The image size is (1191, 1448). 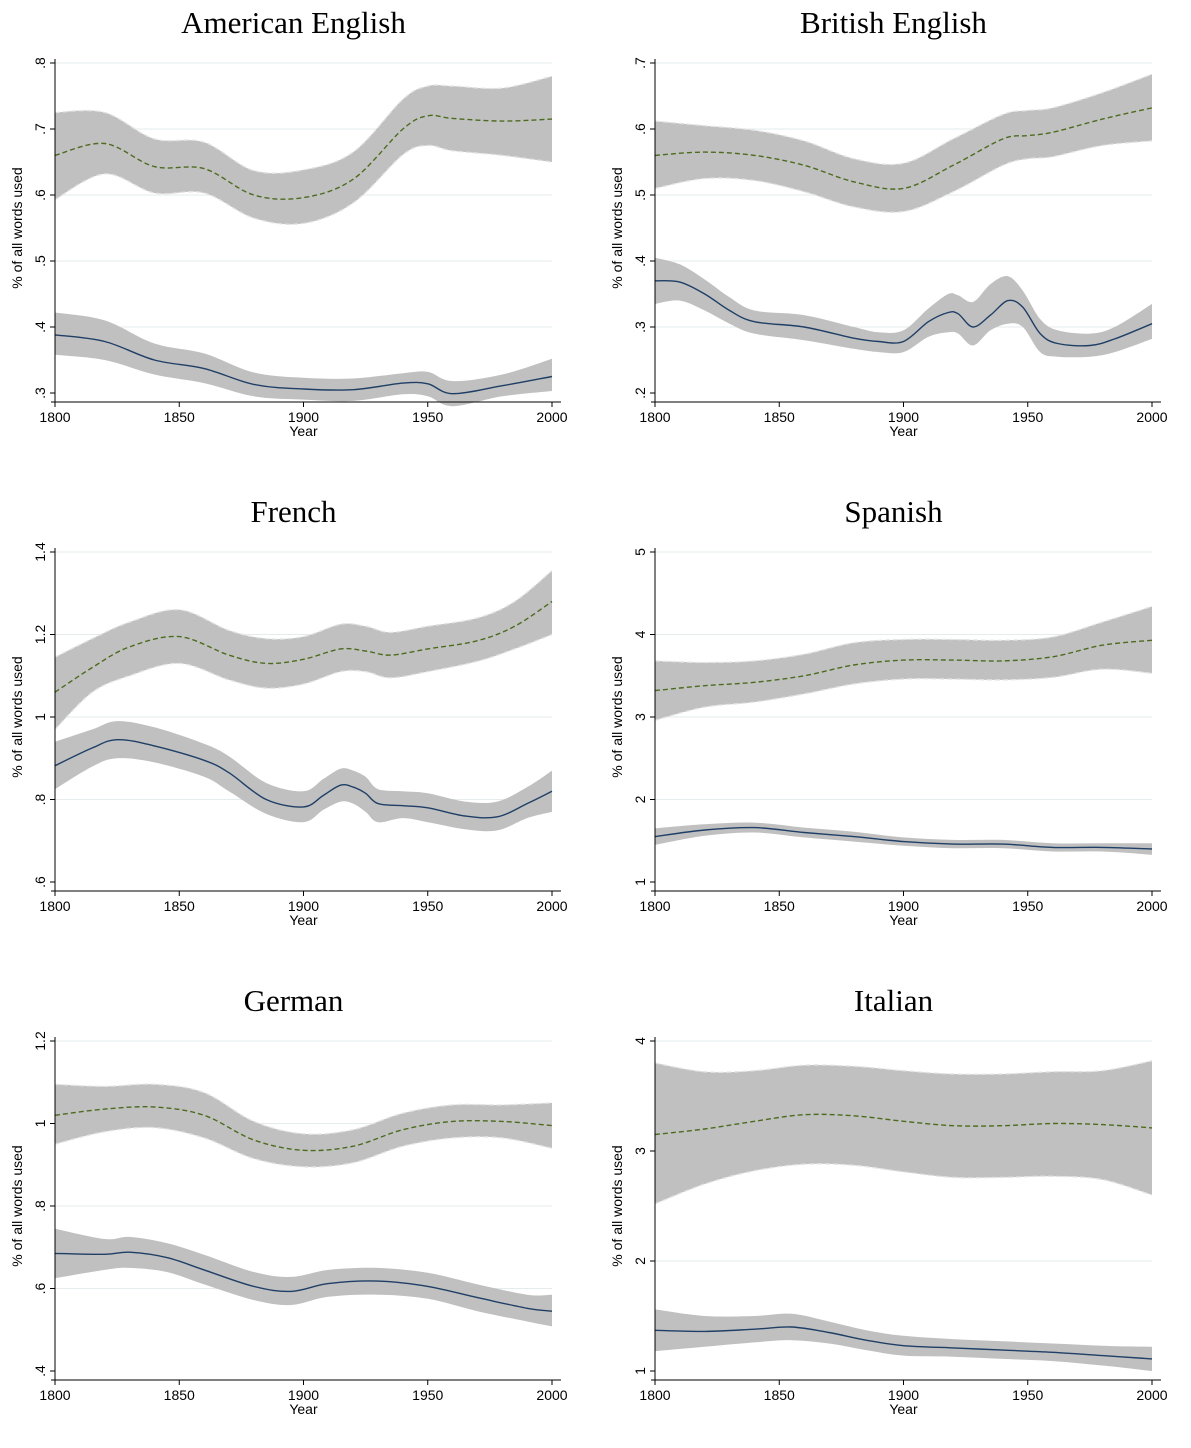 I want to click on chart-title: American English, so click(x=293, y=22).